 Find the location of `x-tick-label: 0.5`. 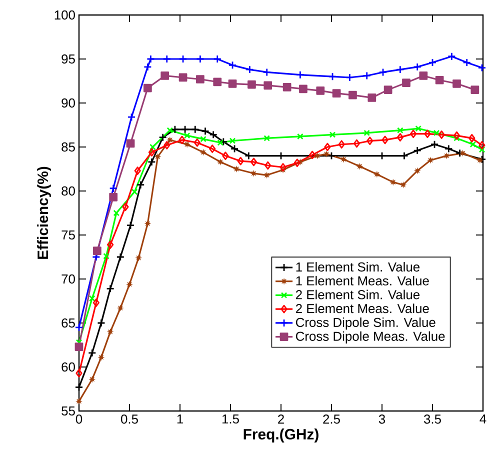

x-tick-label: 0.5 is located at coordinates (129, 419).